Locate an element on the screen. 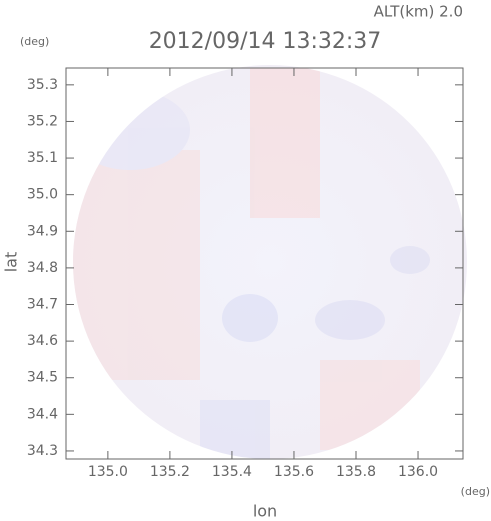 The height and width of the screenshot is (521, 491). y-tick-label: 35.2 is located at coordinates (42, 121).